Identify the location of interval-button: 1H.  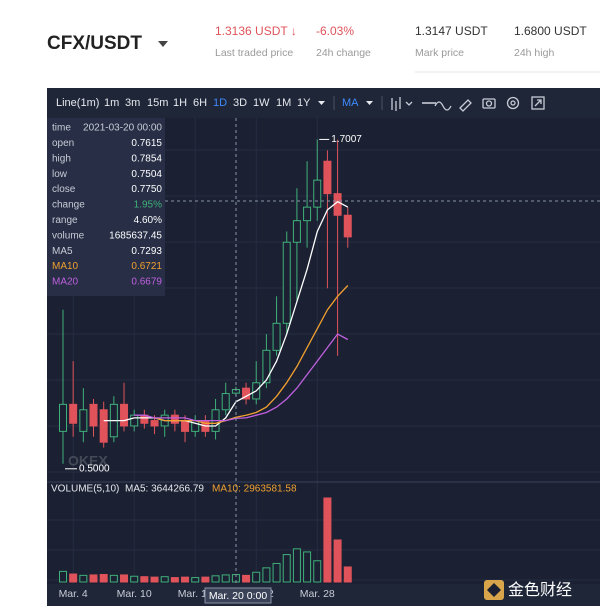
(180, 103).